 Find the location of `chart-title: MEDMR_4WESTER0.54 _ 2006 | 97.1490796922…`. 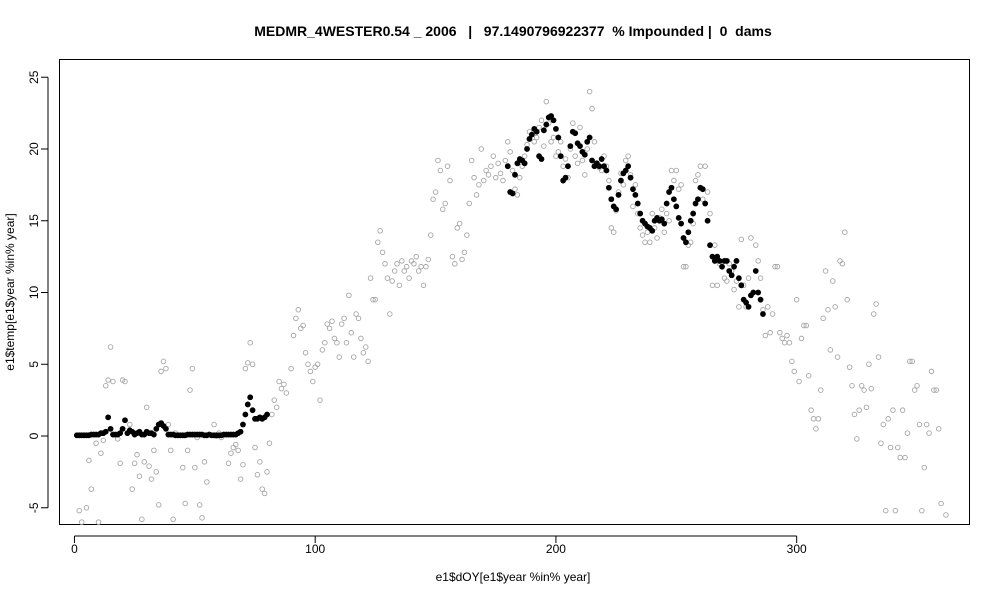

chart-title: MEDMR_4WESTER0.54 _ 2006 | 97.1490796922… is located at coordinates (513, 31).